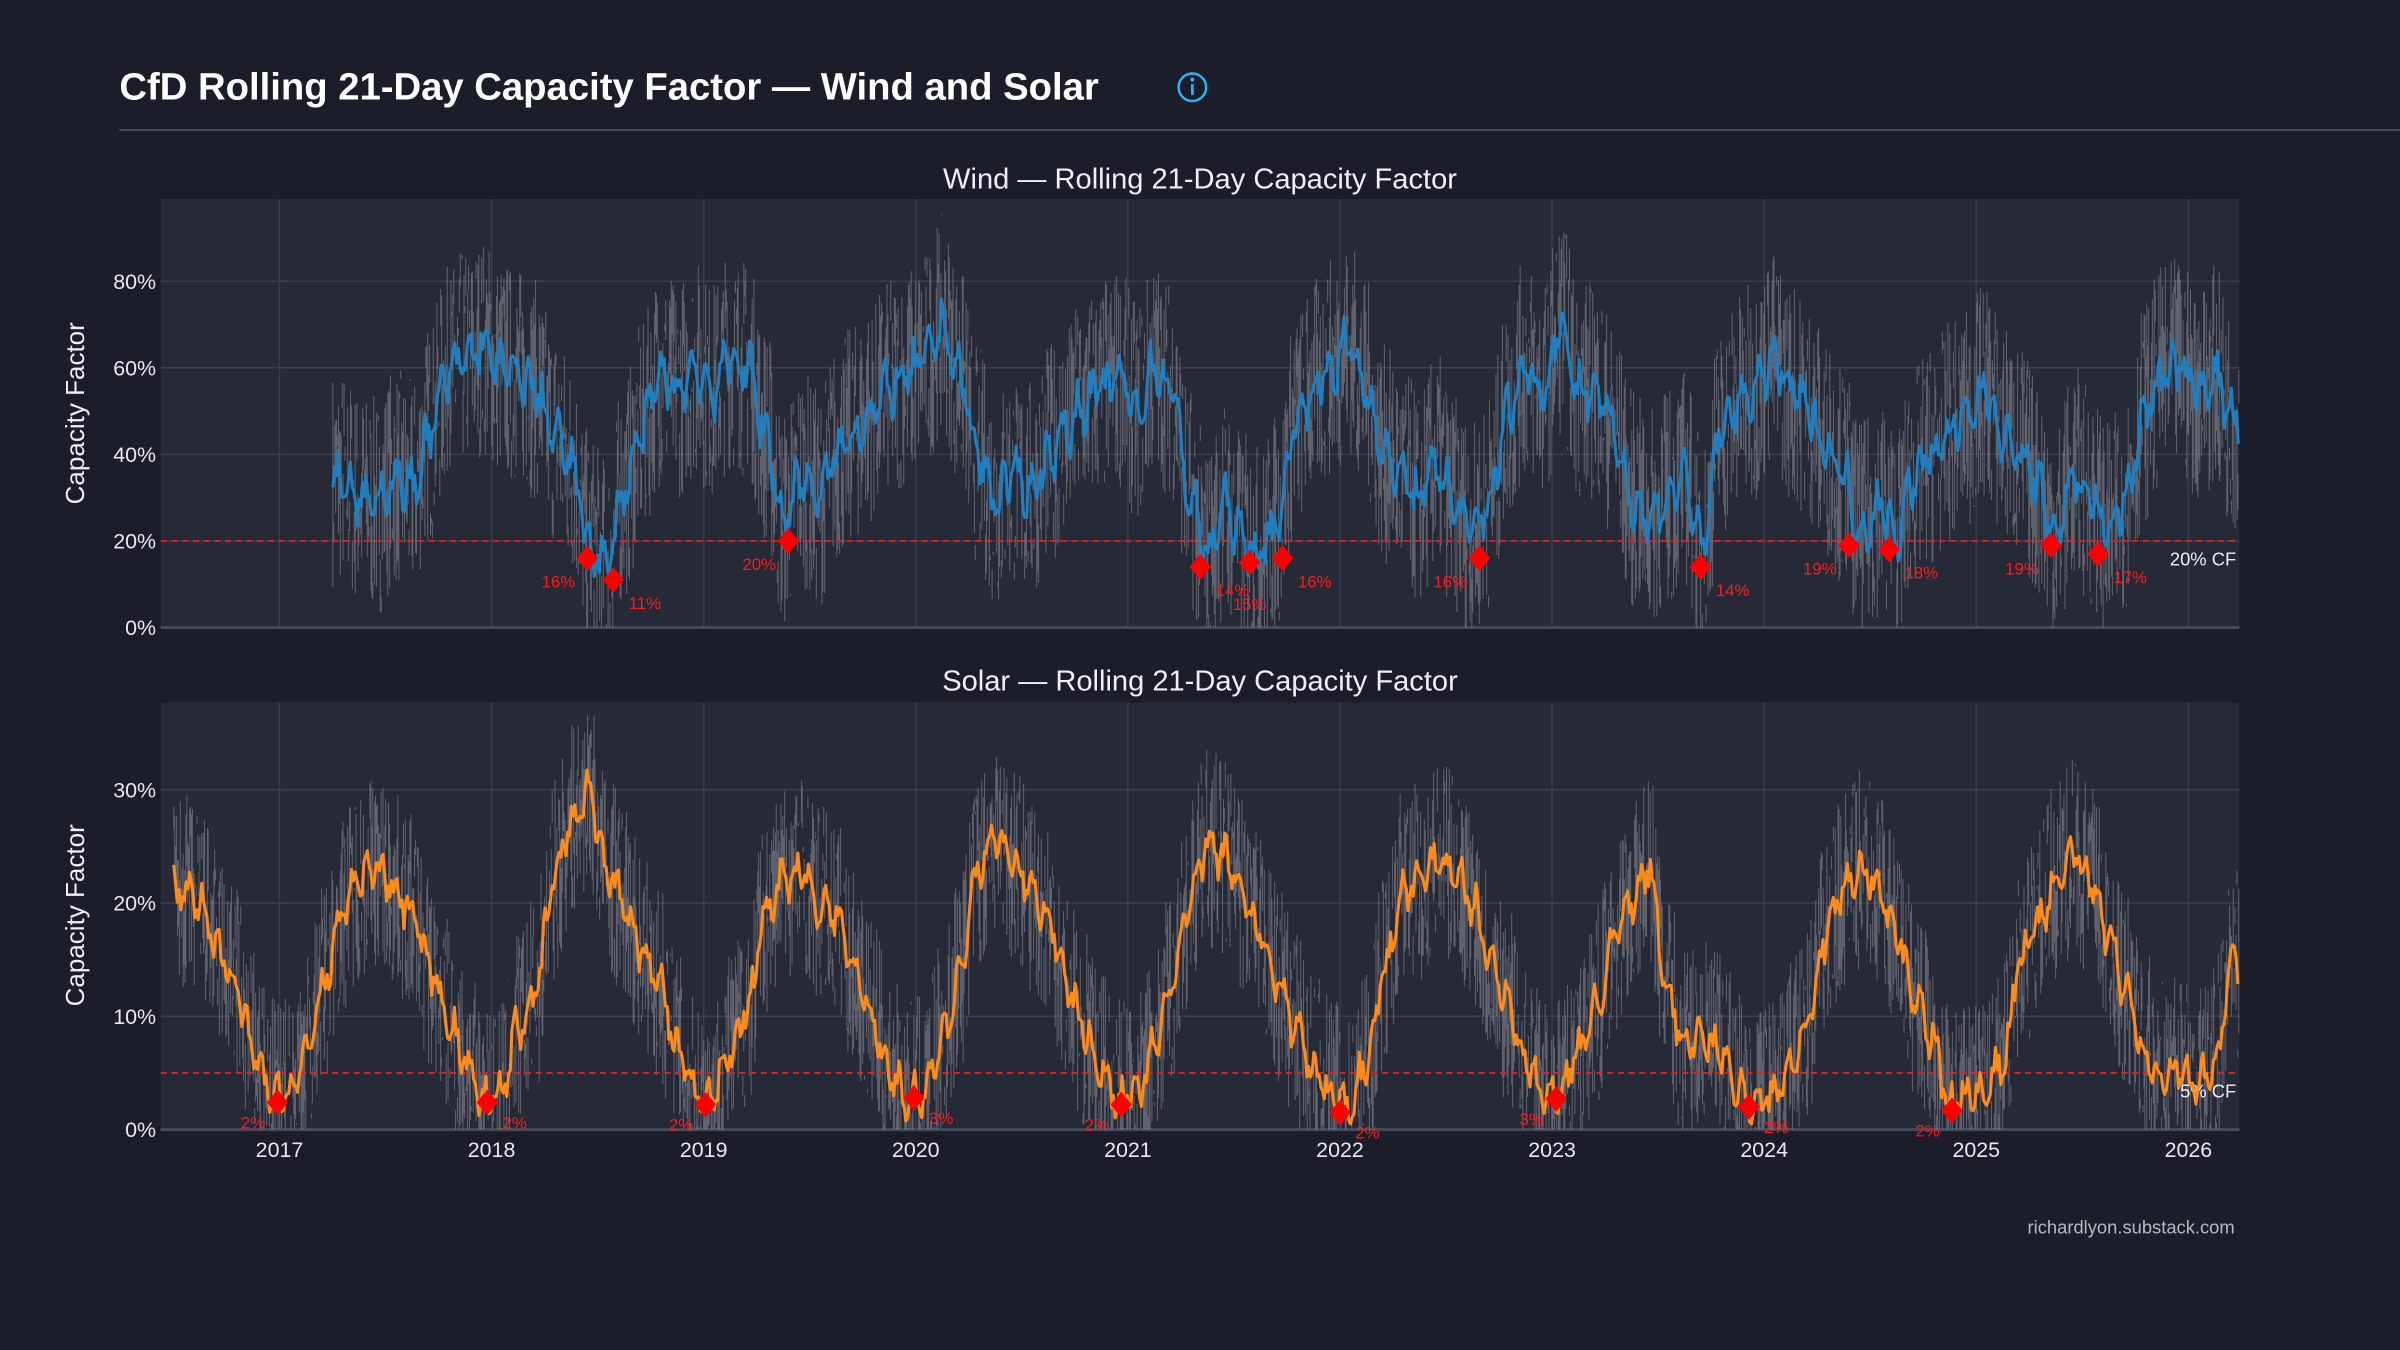 This screenshot has height=1350, width=2400. What do you see at coordinates (140, 628) in the screenshot?
I see `wind-y-tick-label: 0%` at bounding box center [140, 628].